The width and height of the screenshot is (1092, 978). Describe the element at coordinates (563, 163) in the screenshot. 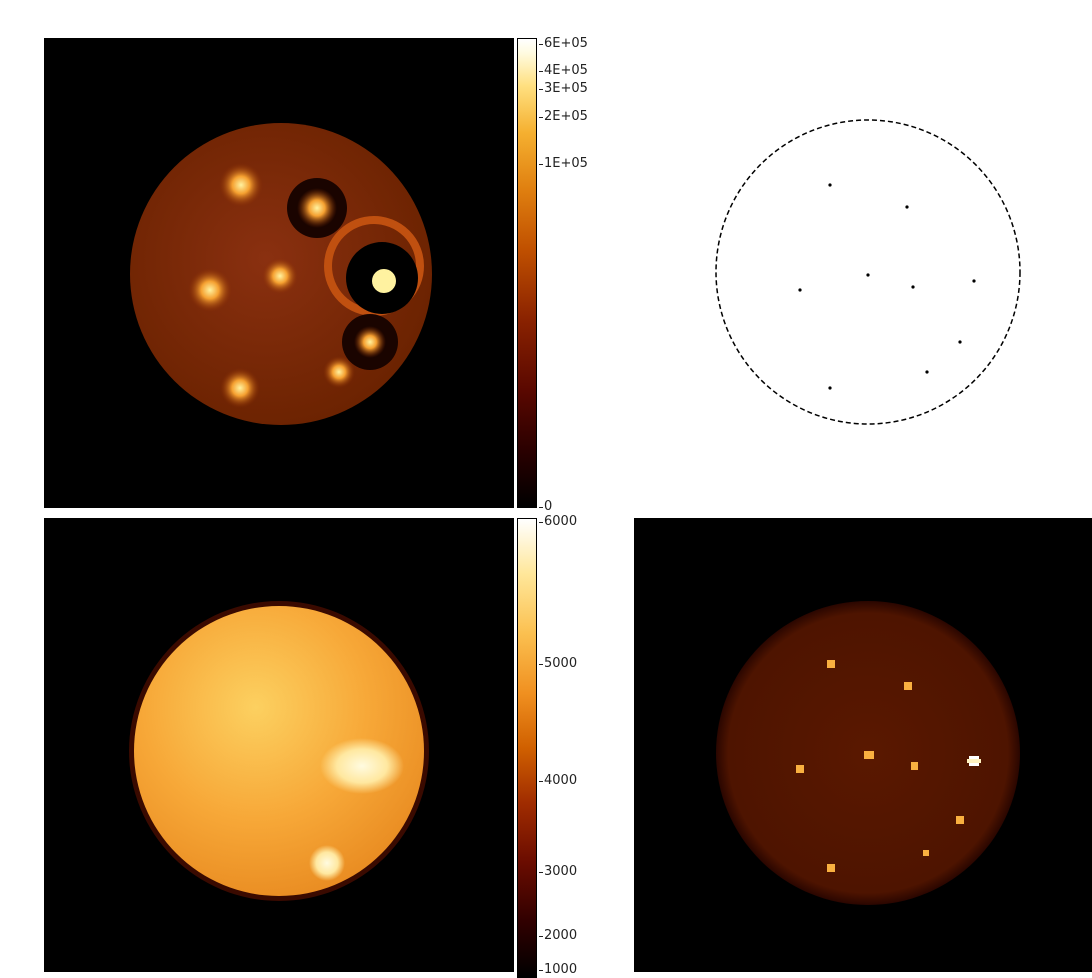

I see `colorbar-tick-label: 1E+05` at that location.